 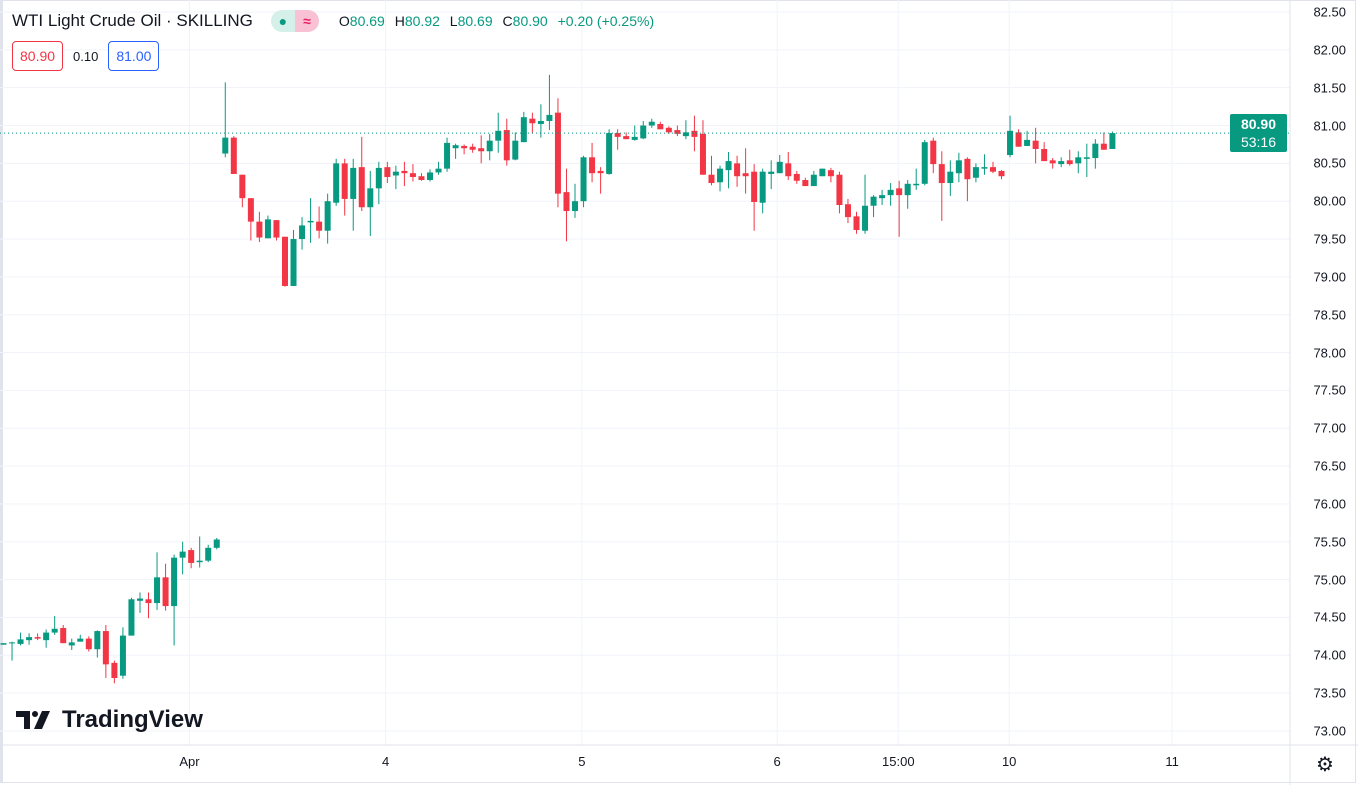 I want to click on tradingview-logo: TradingView, so click(x=109, y=720).